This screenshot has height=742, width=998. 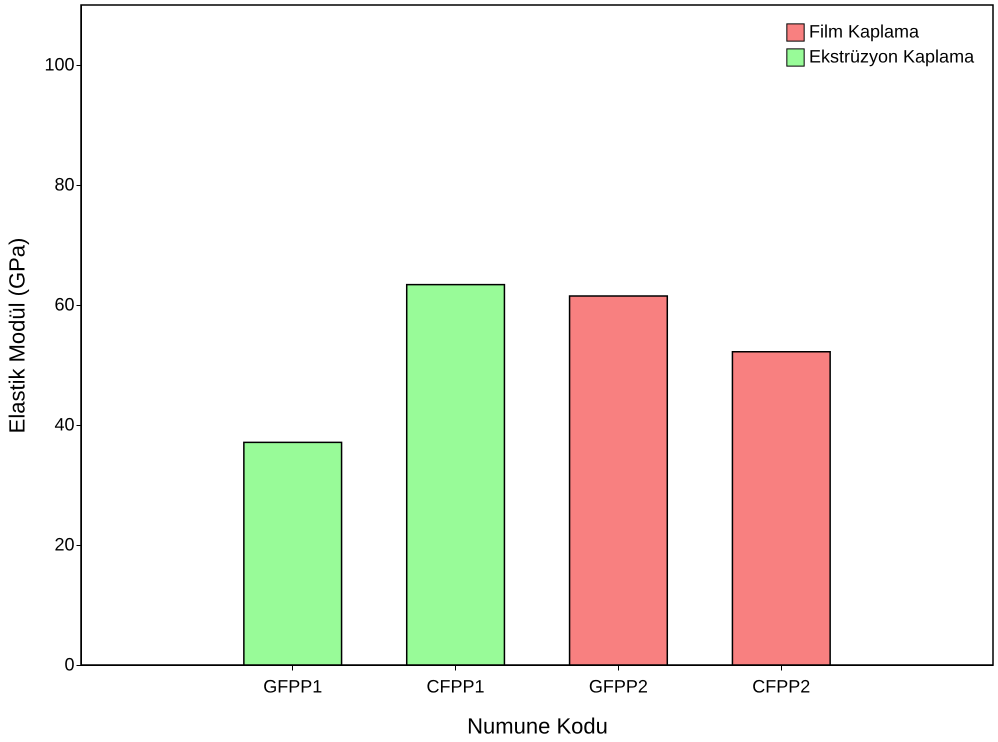 I want to click on legend-label: Film Kaplama, so click(x=864, y=32).